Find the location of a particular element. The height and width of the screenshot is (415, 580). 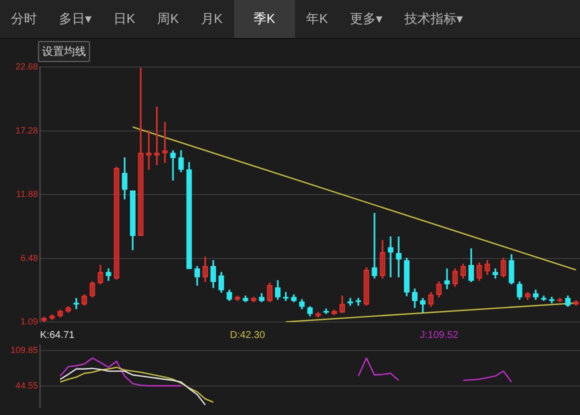

y-tick-label: 109.85 is located at coordinates (24, 350).